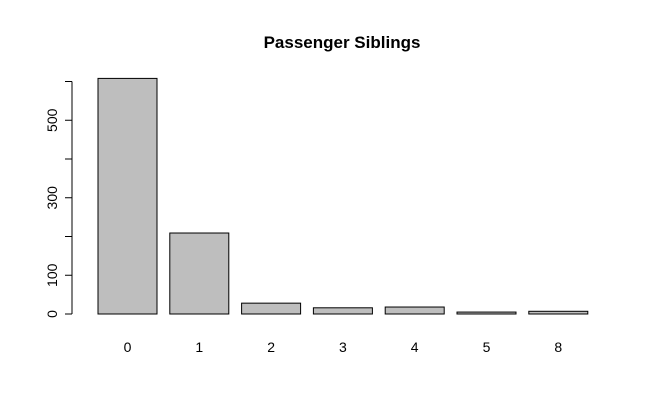  Describe the element at coordinates (52, 275) in the screenshot. I see `y-tick-label: 100` at that location.